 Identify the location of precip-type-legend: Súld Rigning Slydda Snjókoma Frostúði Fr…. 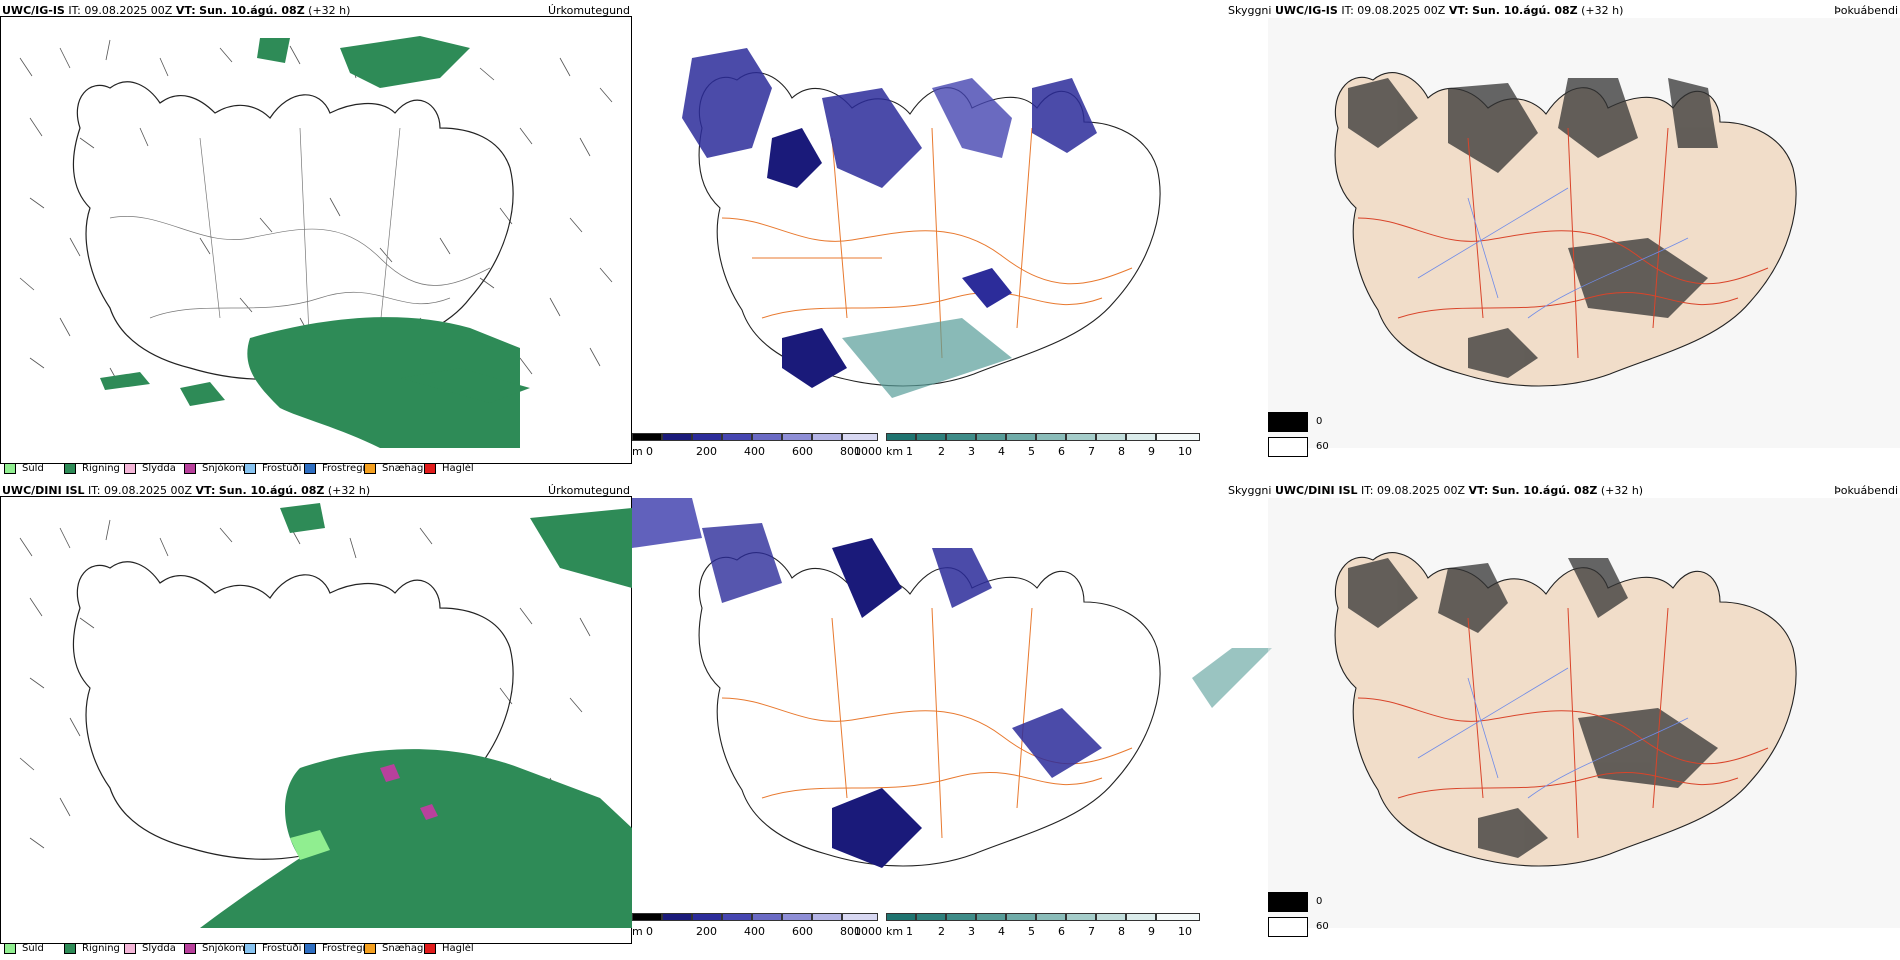
(244, 948).